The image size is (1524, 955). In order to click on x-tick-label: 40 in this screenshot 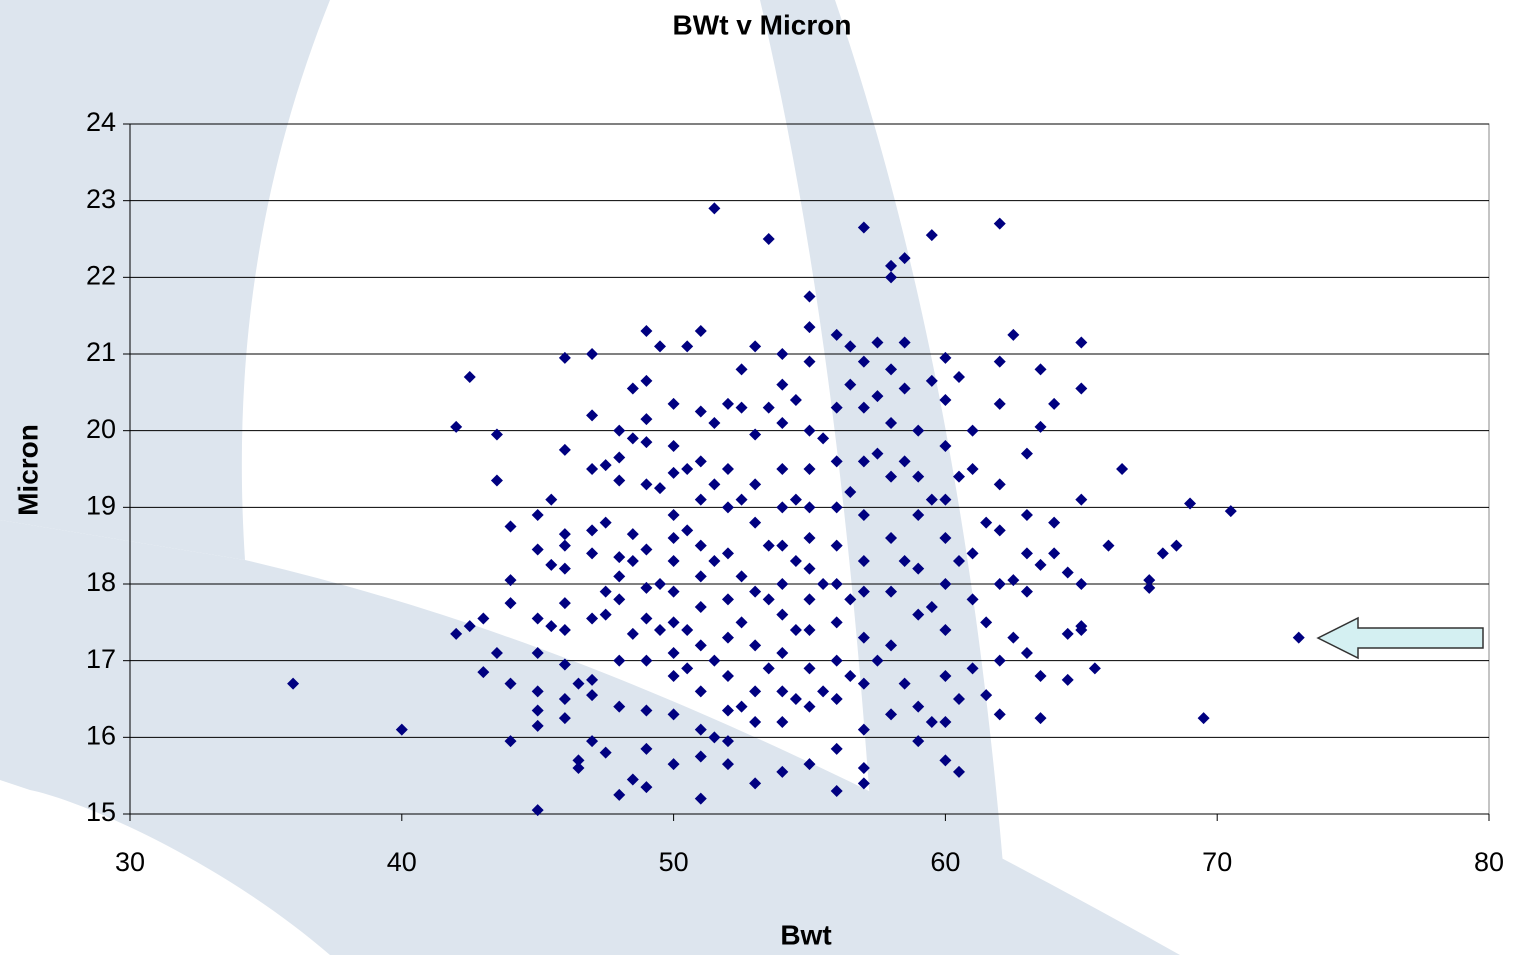, I will do `click(402, 862)`.